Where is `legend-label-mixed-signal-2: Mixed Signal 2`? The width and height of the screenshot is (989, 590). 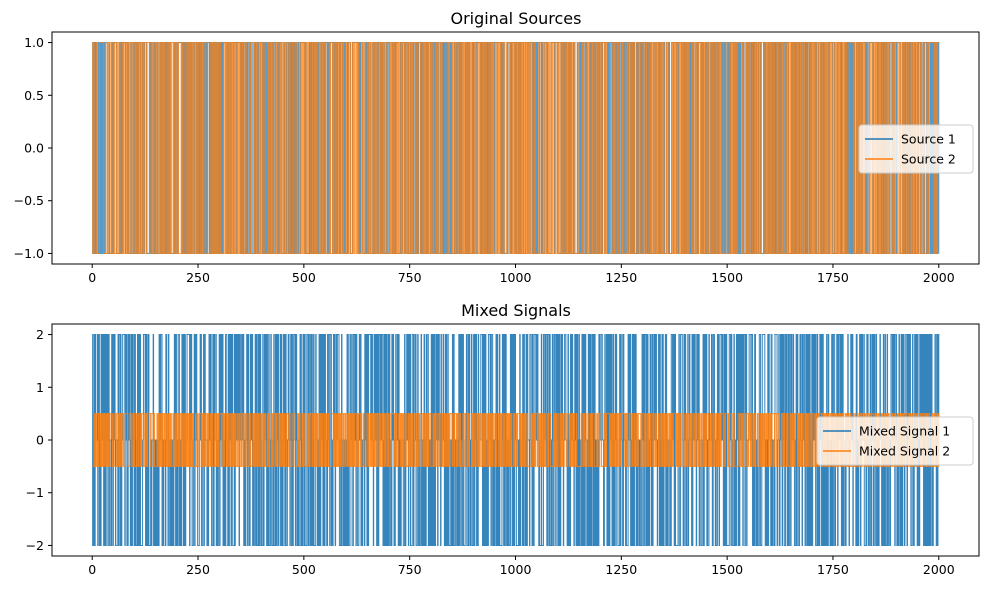
legend-label-mixed-signal-2: Mixed Signal 2 is located at coordinates (904, 451).